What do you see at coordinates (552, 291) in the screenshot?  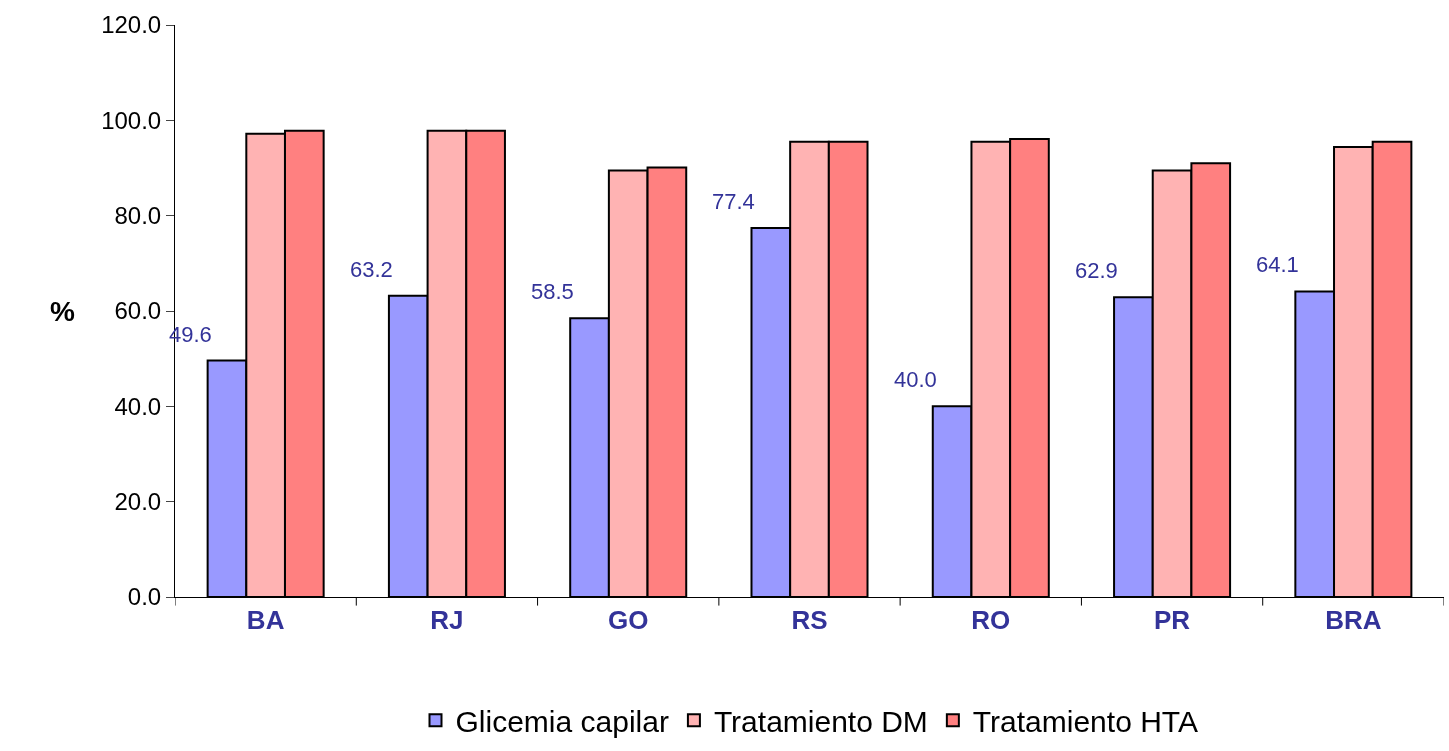 I see `data-label: 58.5` at bounding box center [552, 291].